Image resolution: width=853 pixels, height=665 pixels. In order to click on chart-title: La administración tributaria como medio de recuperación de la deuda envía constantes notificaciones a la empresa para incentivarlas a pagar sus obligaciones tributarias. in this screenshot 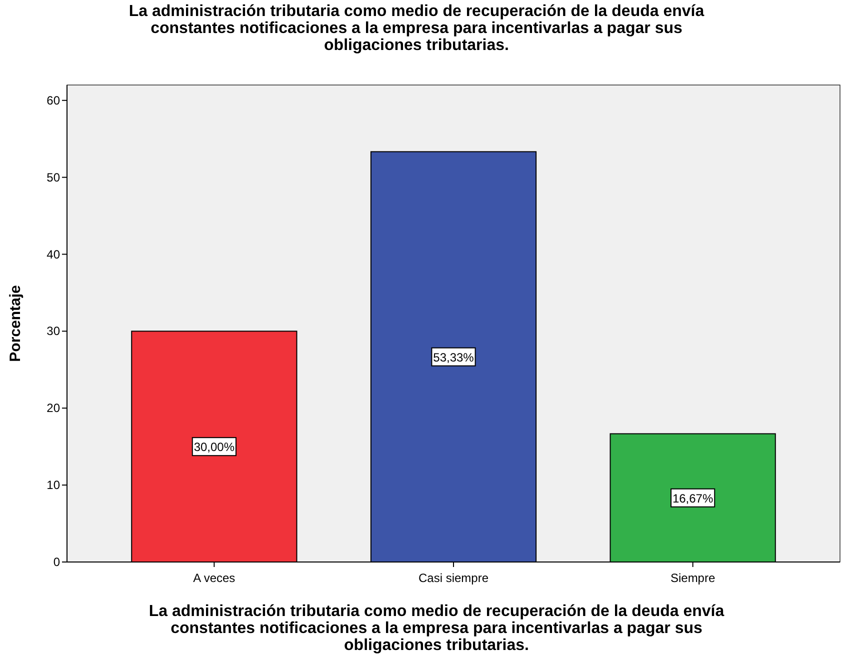, I will do `click(416, 28)`.